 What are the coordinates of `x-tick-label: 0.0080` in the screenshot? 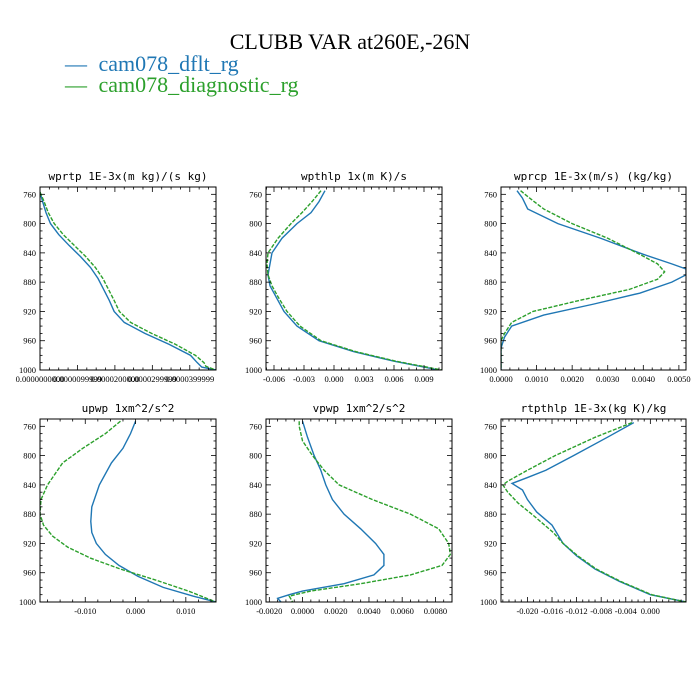 It's located at (435, 611).